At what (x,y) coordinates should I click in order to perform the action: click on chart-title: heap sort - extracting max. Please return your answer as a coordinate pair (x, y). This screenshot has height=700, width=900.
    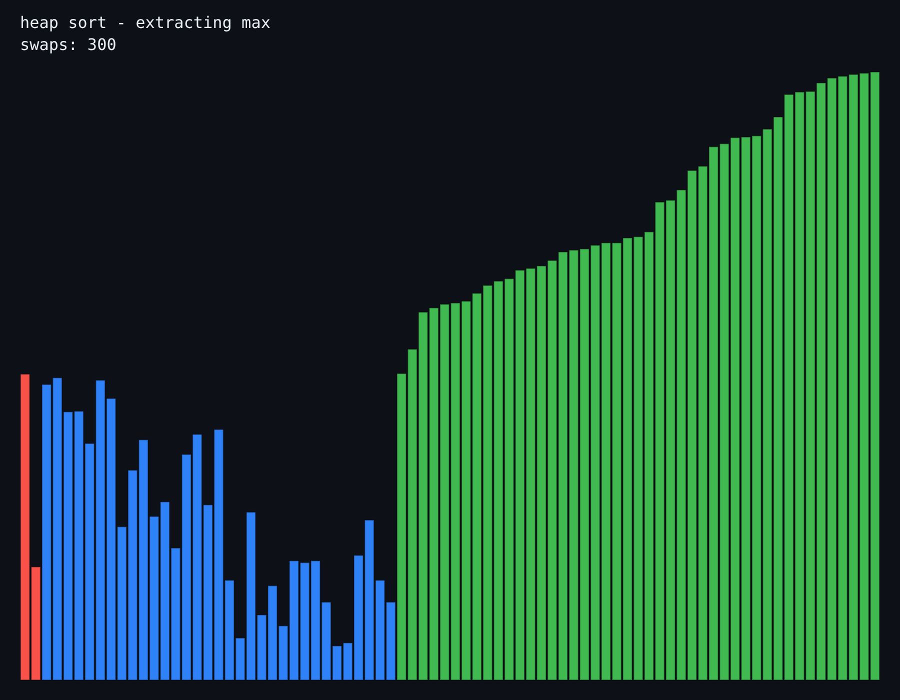
    Looking at the image, I should click on (145, 22).